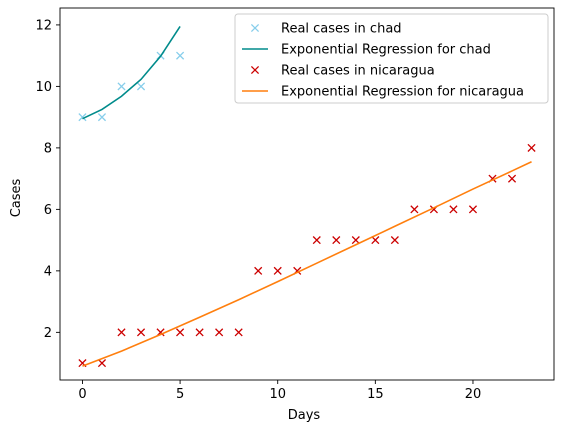 The image size is (562, 432). What do you see at coordinates (48, 210) in the screenshot?
I see `y-tick-label: 6` at bounding box center [48, 210].